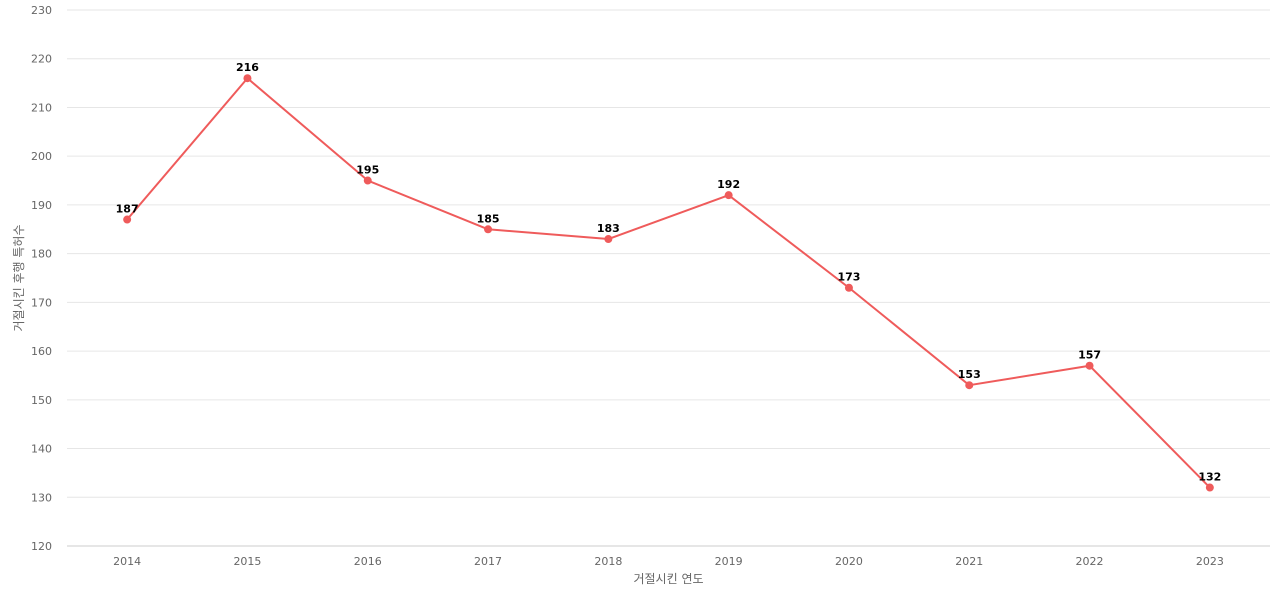 This screenshot has width=1280, height=600. What do you see at coordinates (848, 277) in the screenshot?
I see `data-label: 173` at bounding box center [848, 277].